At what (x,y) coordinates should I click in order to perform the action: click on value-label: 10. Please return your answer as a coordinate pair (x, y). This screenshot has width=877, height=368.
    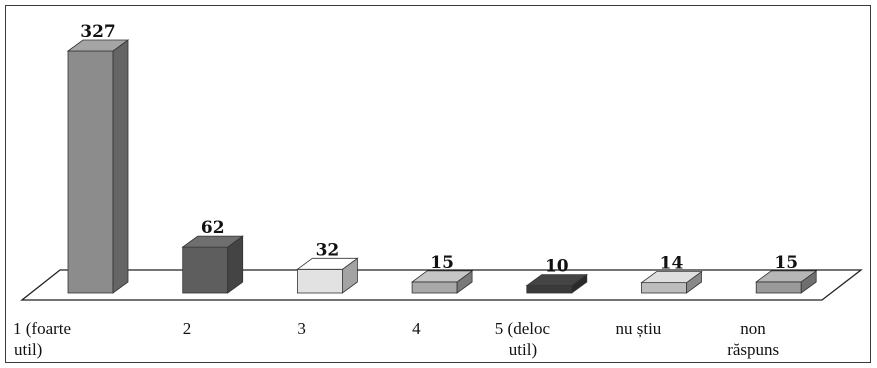
    Looking at the image, I should click on (557, 267).